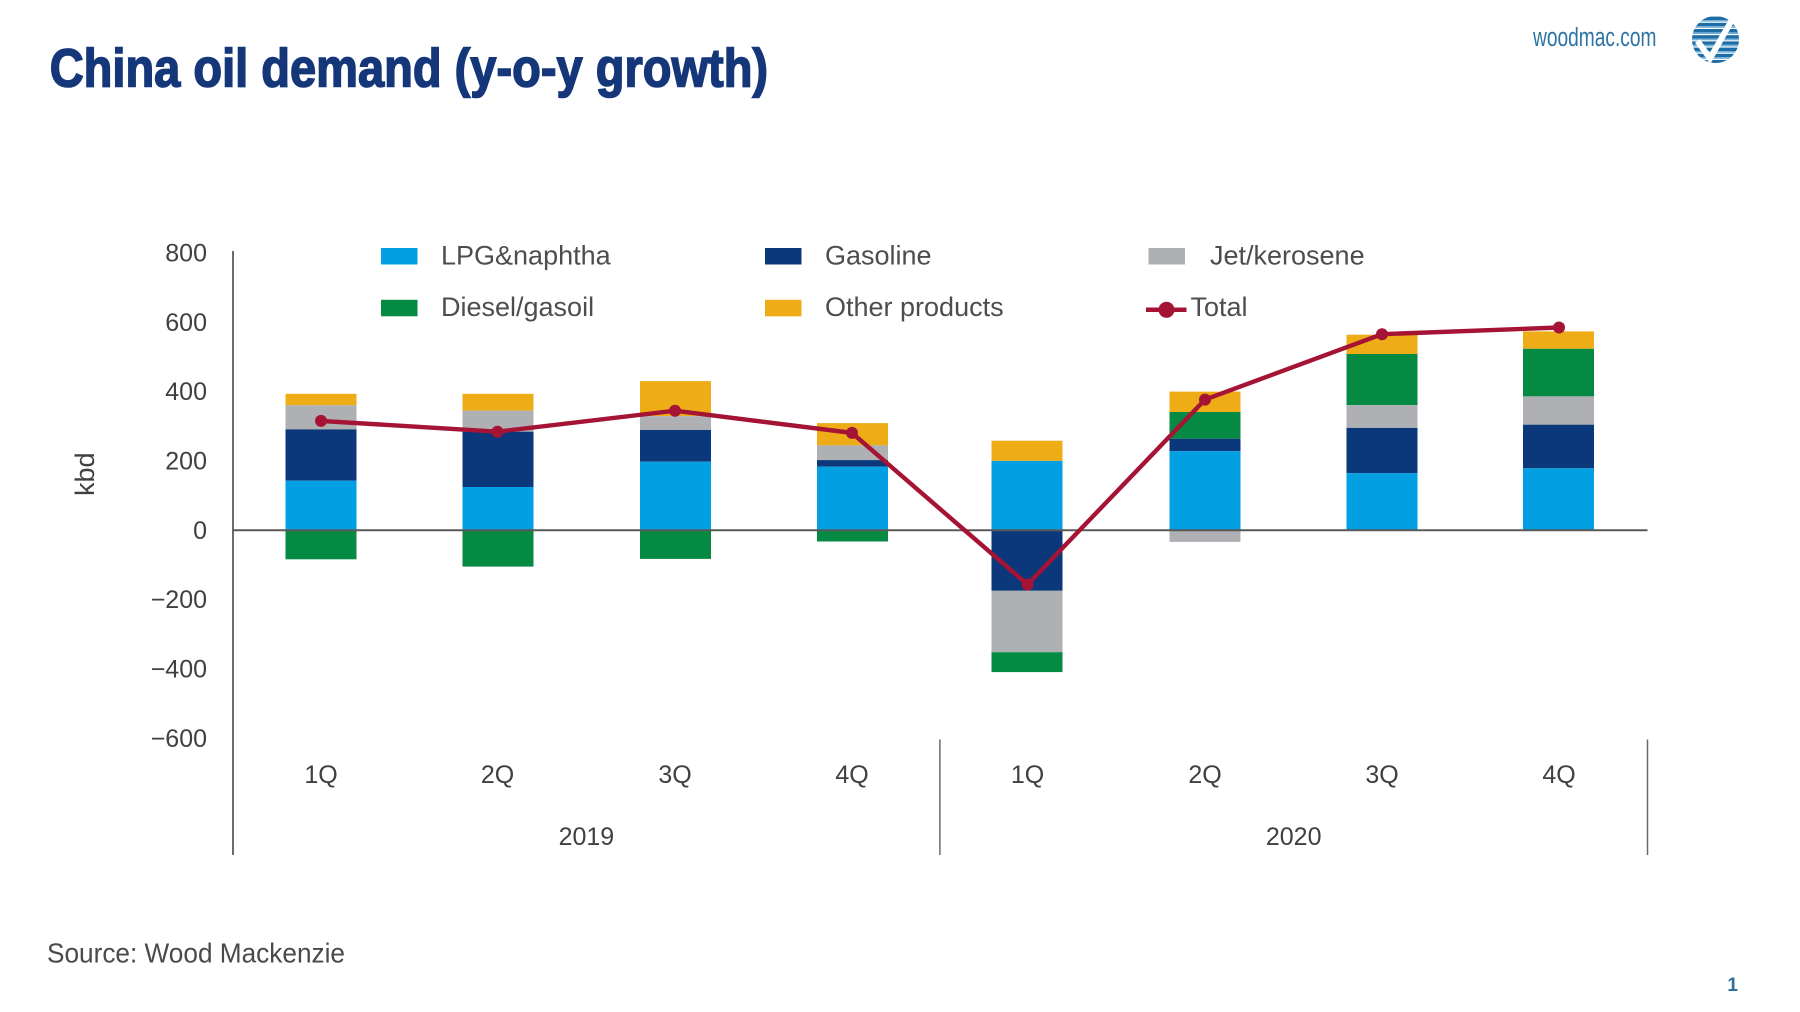 The width and height of the screenshot is (1800, 1012). I want to click on svg-text:China oil demand (y-o-y growth: China oil demand (y-o-y growth), so click(409, 67).